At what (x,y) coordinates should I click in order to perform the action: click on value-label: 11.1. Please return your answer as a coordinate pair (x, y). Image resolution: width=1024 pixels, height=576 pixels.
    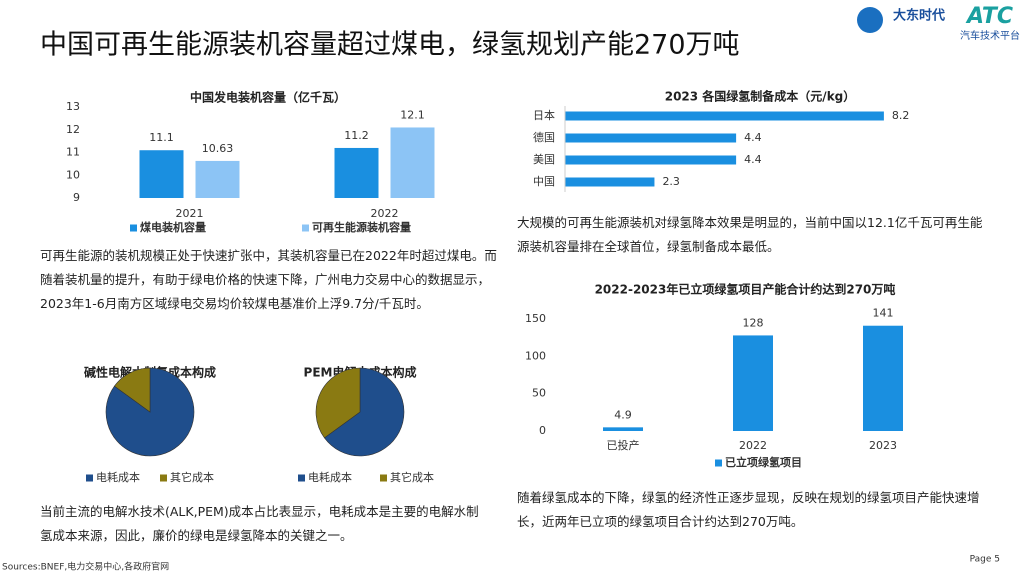
    Looking at the image, I should click on (161, 137).